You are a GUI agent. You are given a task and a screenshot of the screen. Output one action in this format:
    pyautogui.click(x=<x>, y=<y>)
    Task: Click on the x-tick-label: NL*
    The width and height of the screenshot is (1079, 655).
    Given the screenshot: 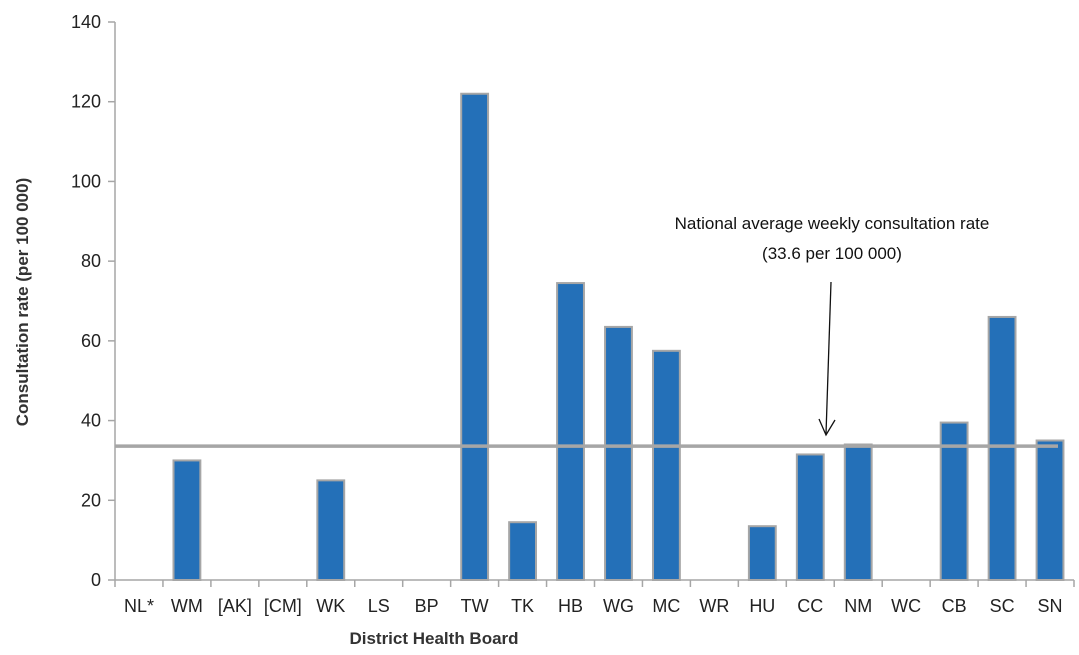 What is the action you would take?
    pyautogui.click(x=139, y=606)
    